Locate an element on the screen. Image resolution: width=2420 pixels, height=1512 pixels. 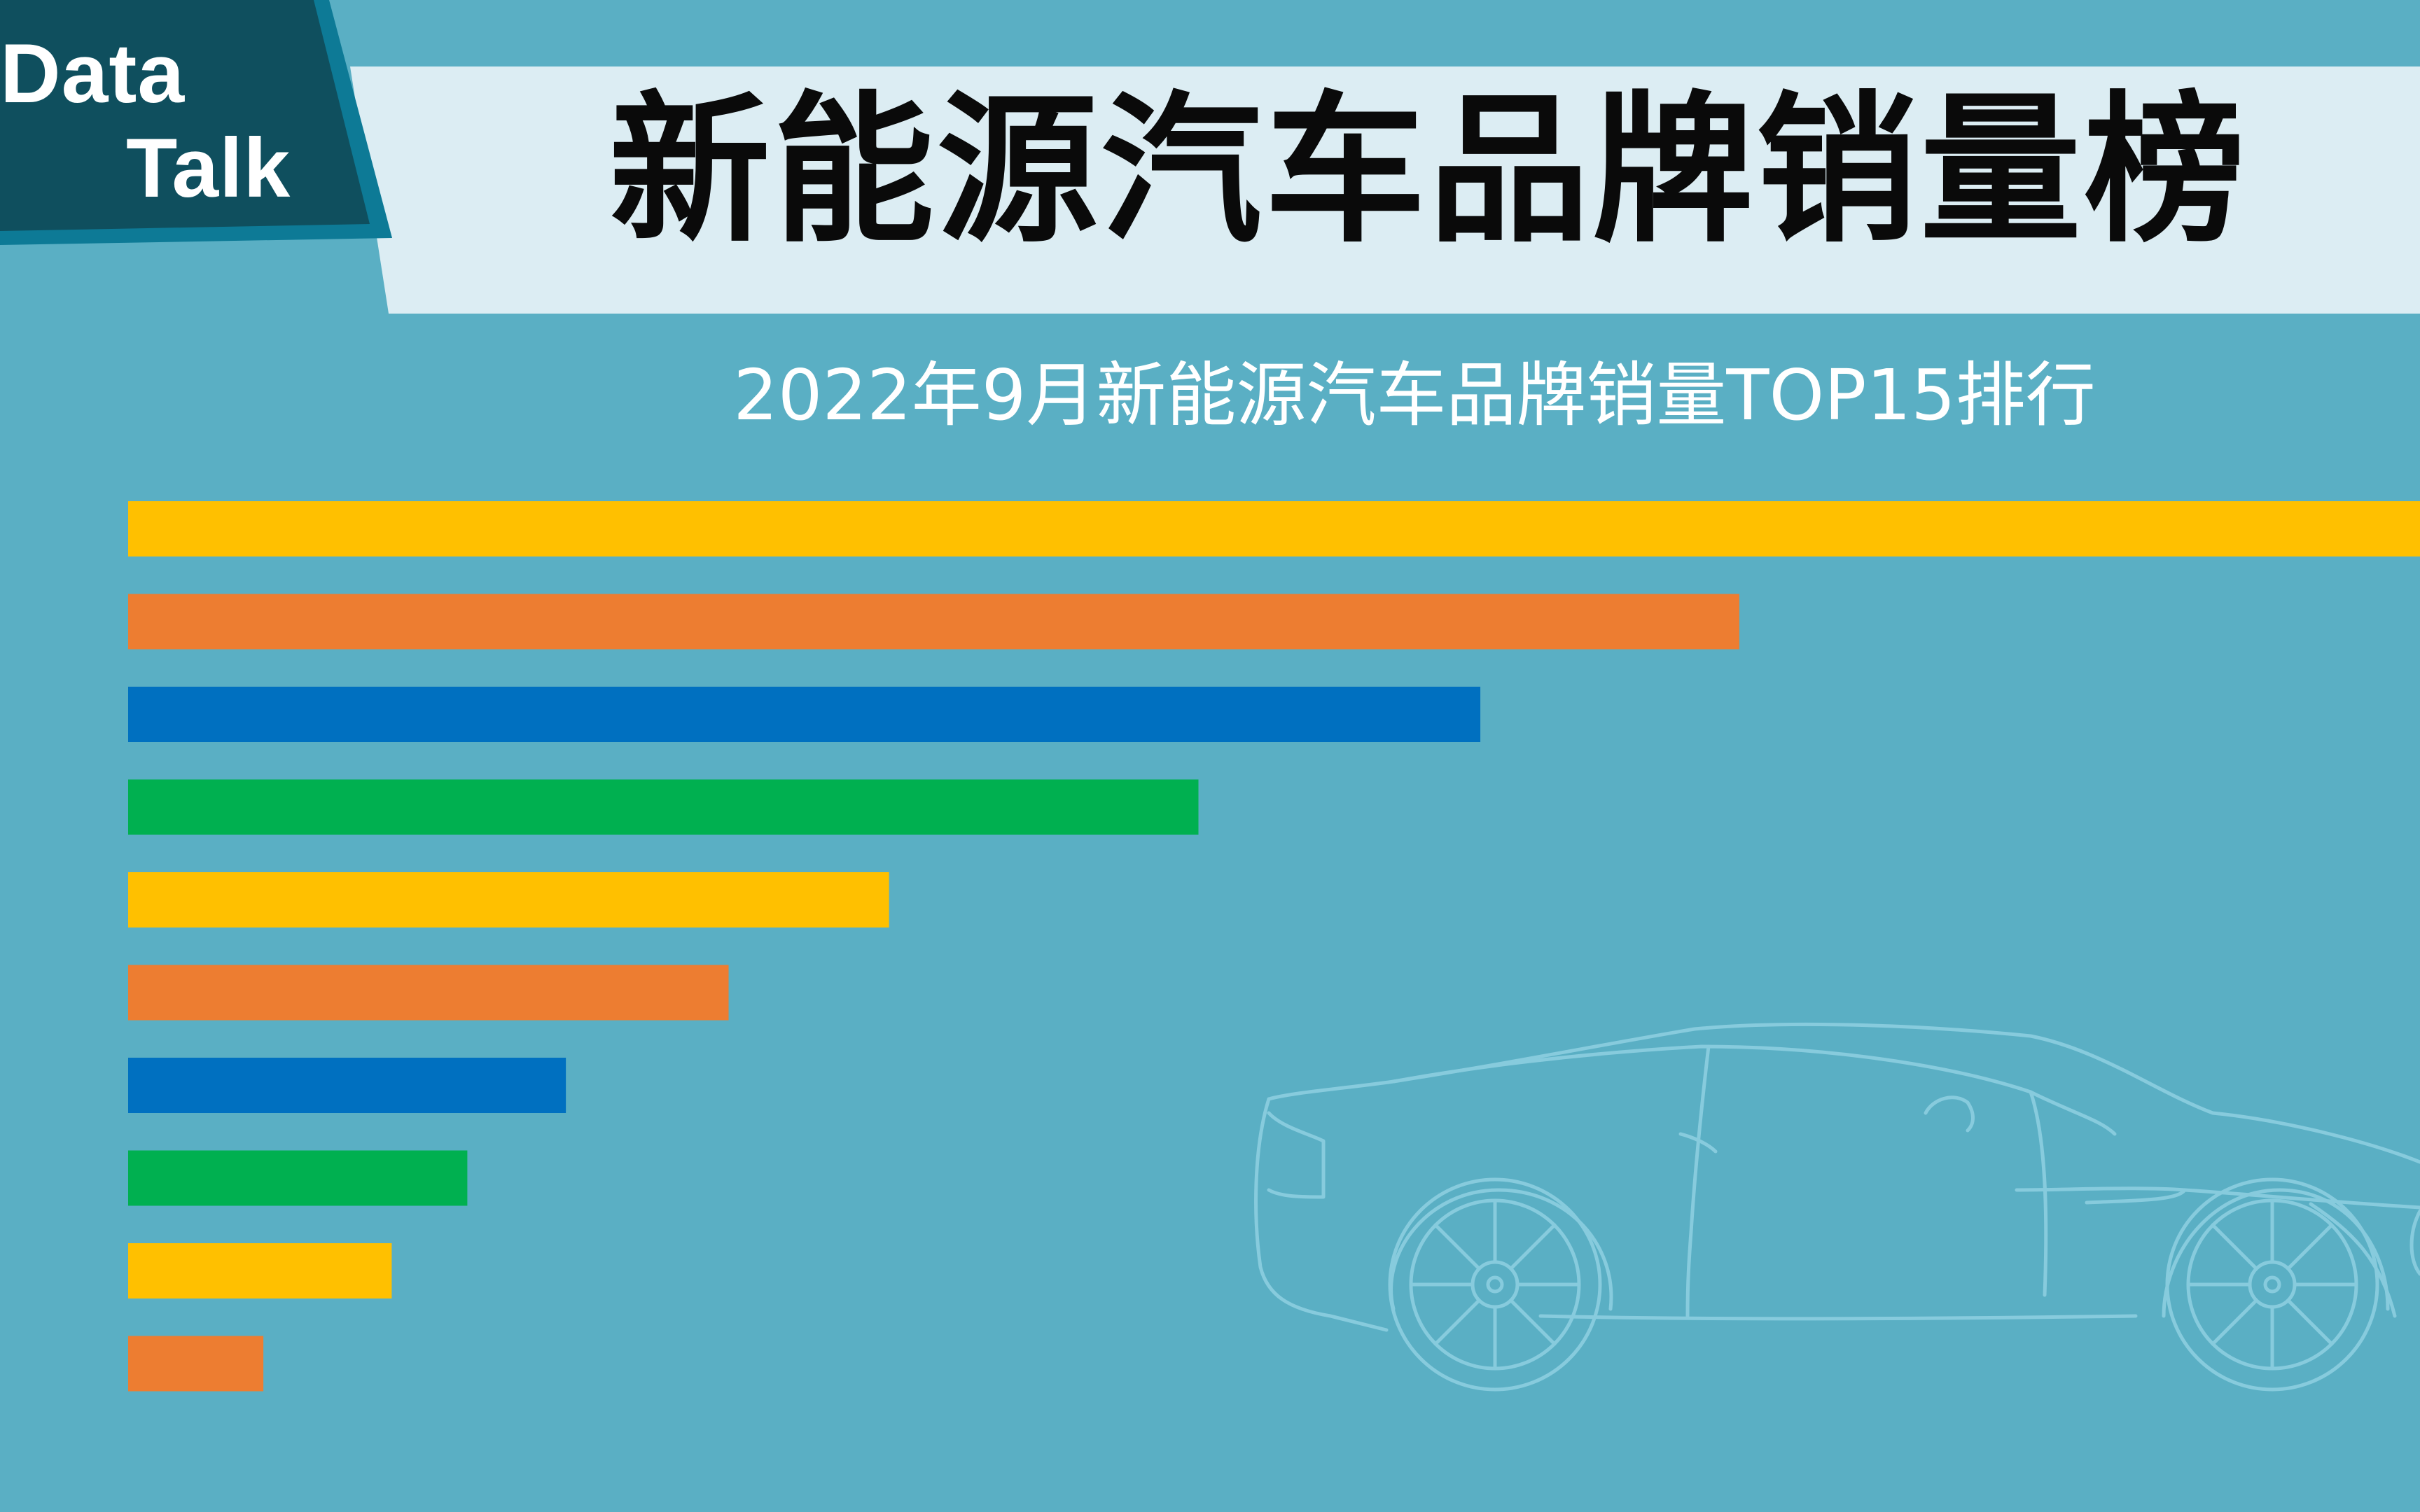
car-outline-illustration is located at coordinates (1837, 1207).